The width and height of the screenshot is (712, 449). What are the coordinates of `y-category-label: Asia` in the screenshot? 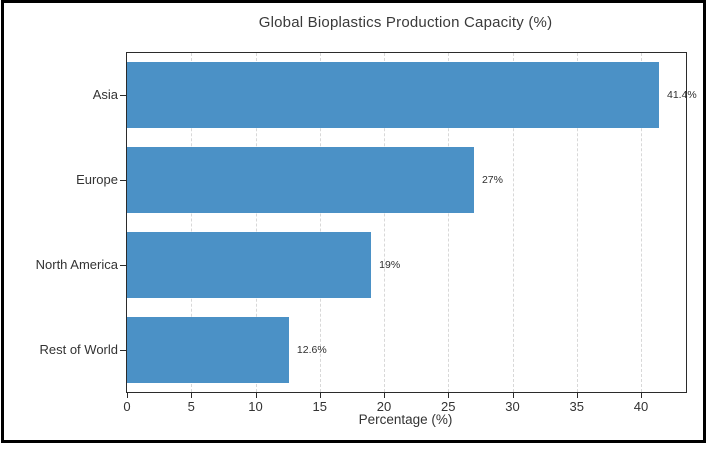 It's located at (105, 95).